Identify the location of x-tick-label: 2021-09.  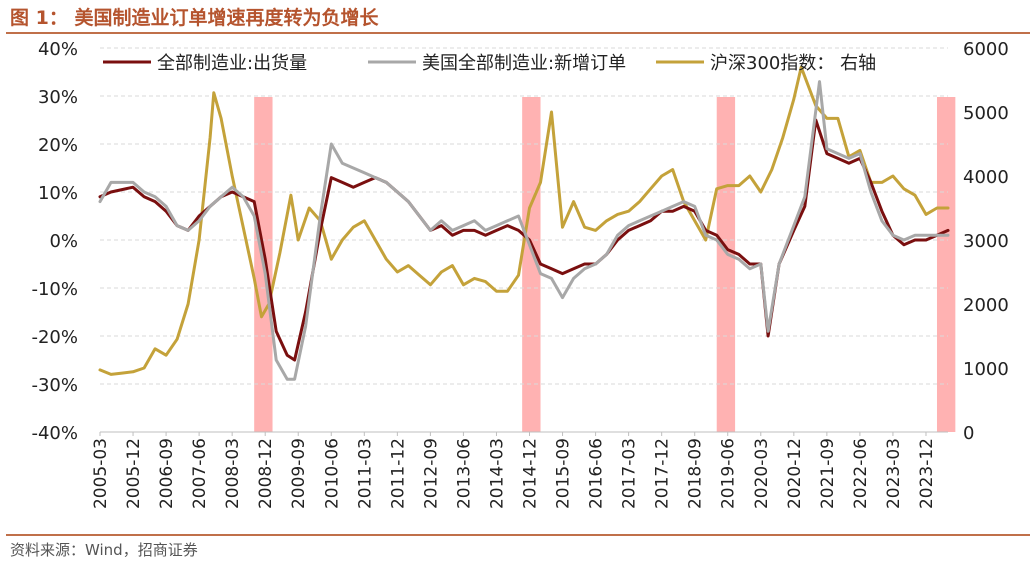
(828, 473).